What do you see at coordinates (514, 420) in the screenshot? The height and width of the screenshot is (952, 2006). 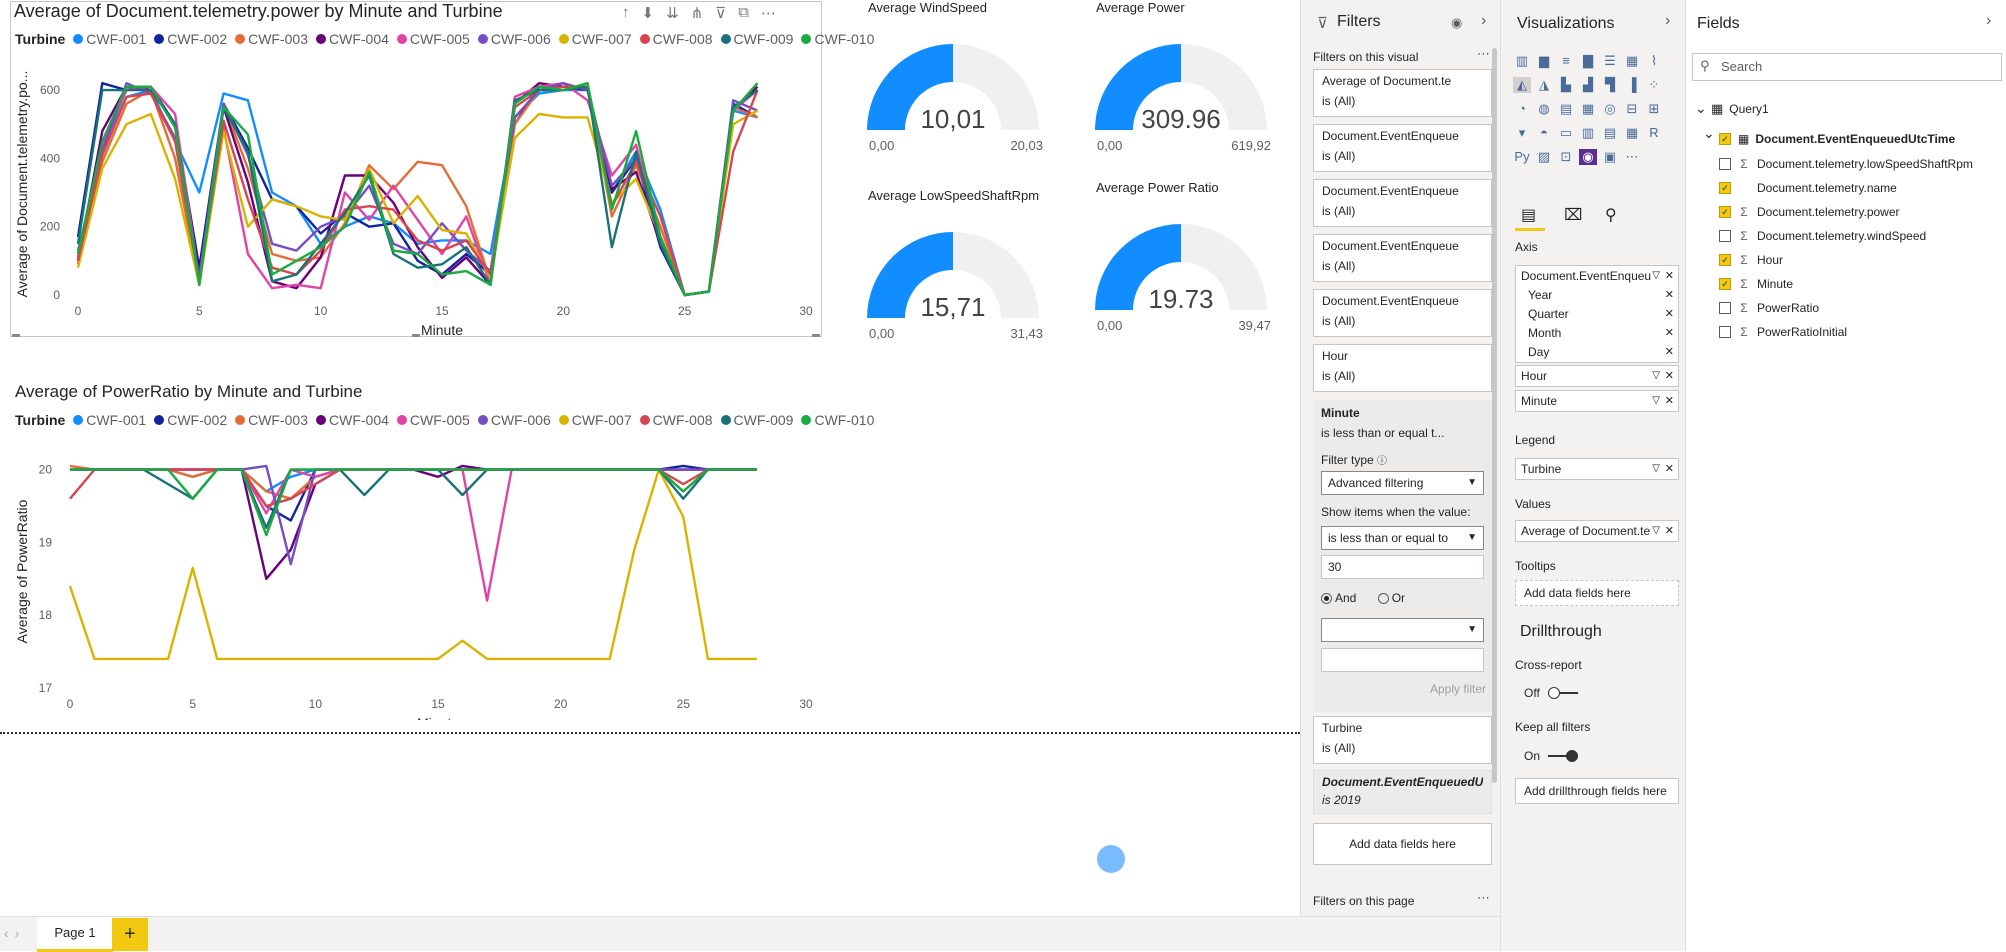 I see `legend-item: CWF-006` at bounding box center [514, 420].